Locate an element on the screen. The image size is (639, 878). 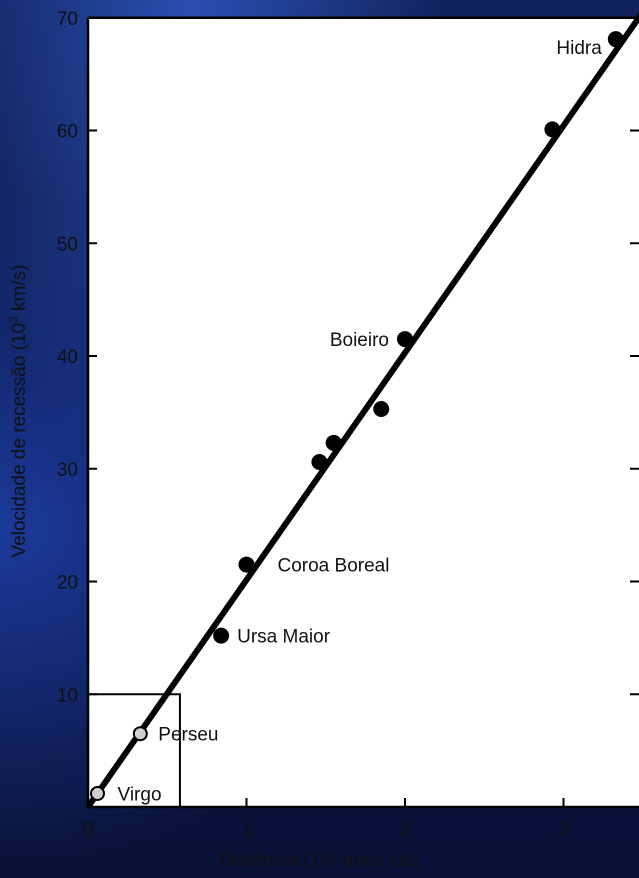
y-tick-label: 40 is located at coordinates (67, 357).